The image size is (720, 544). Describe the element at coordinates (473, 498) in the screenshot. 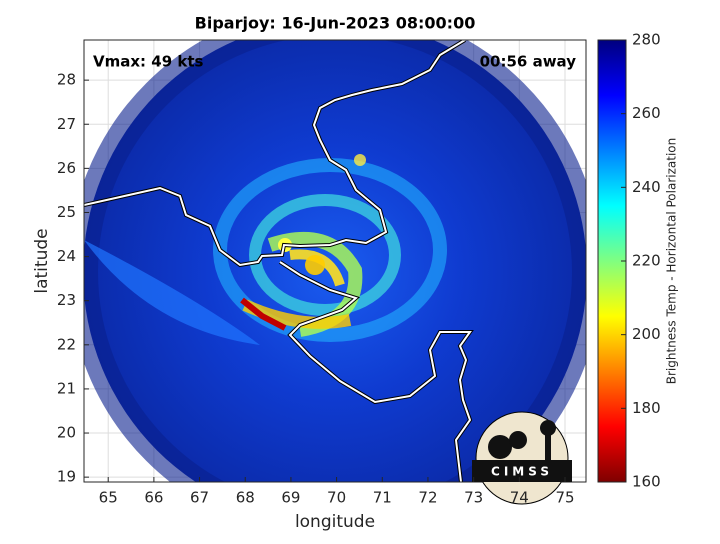

I see `x-tick-label: 73` at that location.